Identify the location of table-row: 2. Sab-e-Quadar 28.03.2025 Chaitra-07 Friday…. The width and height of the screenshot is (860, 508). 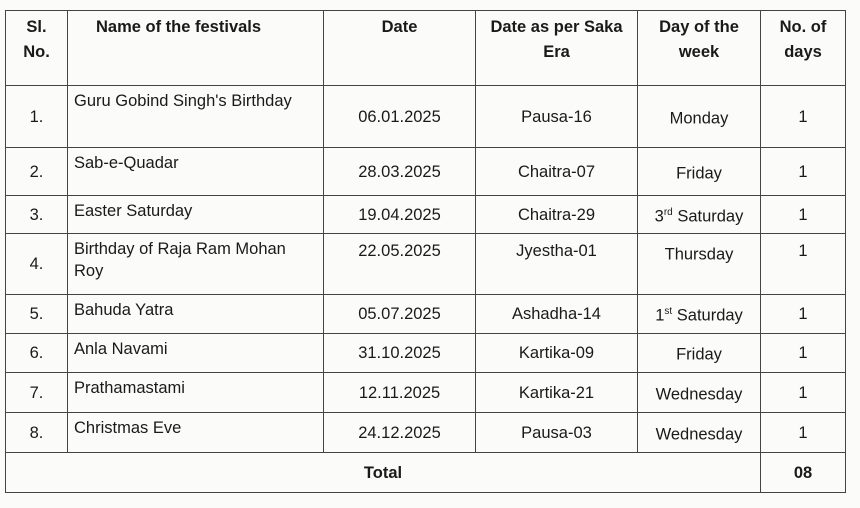
(425, 171).